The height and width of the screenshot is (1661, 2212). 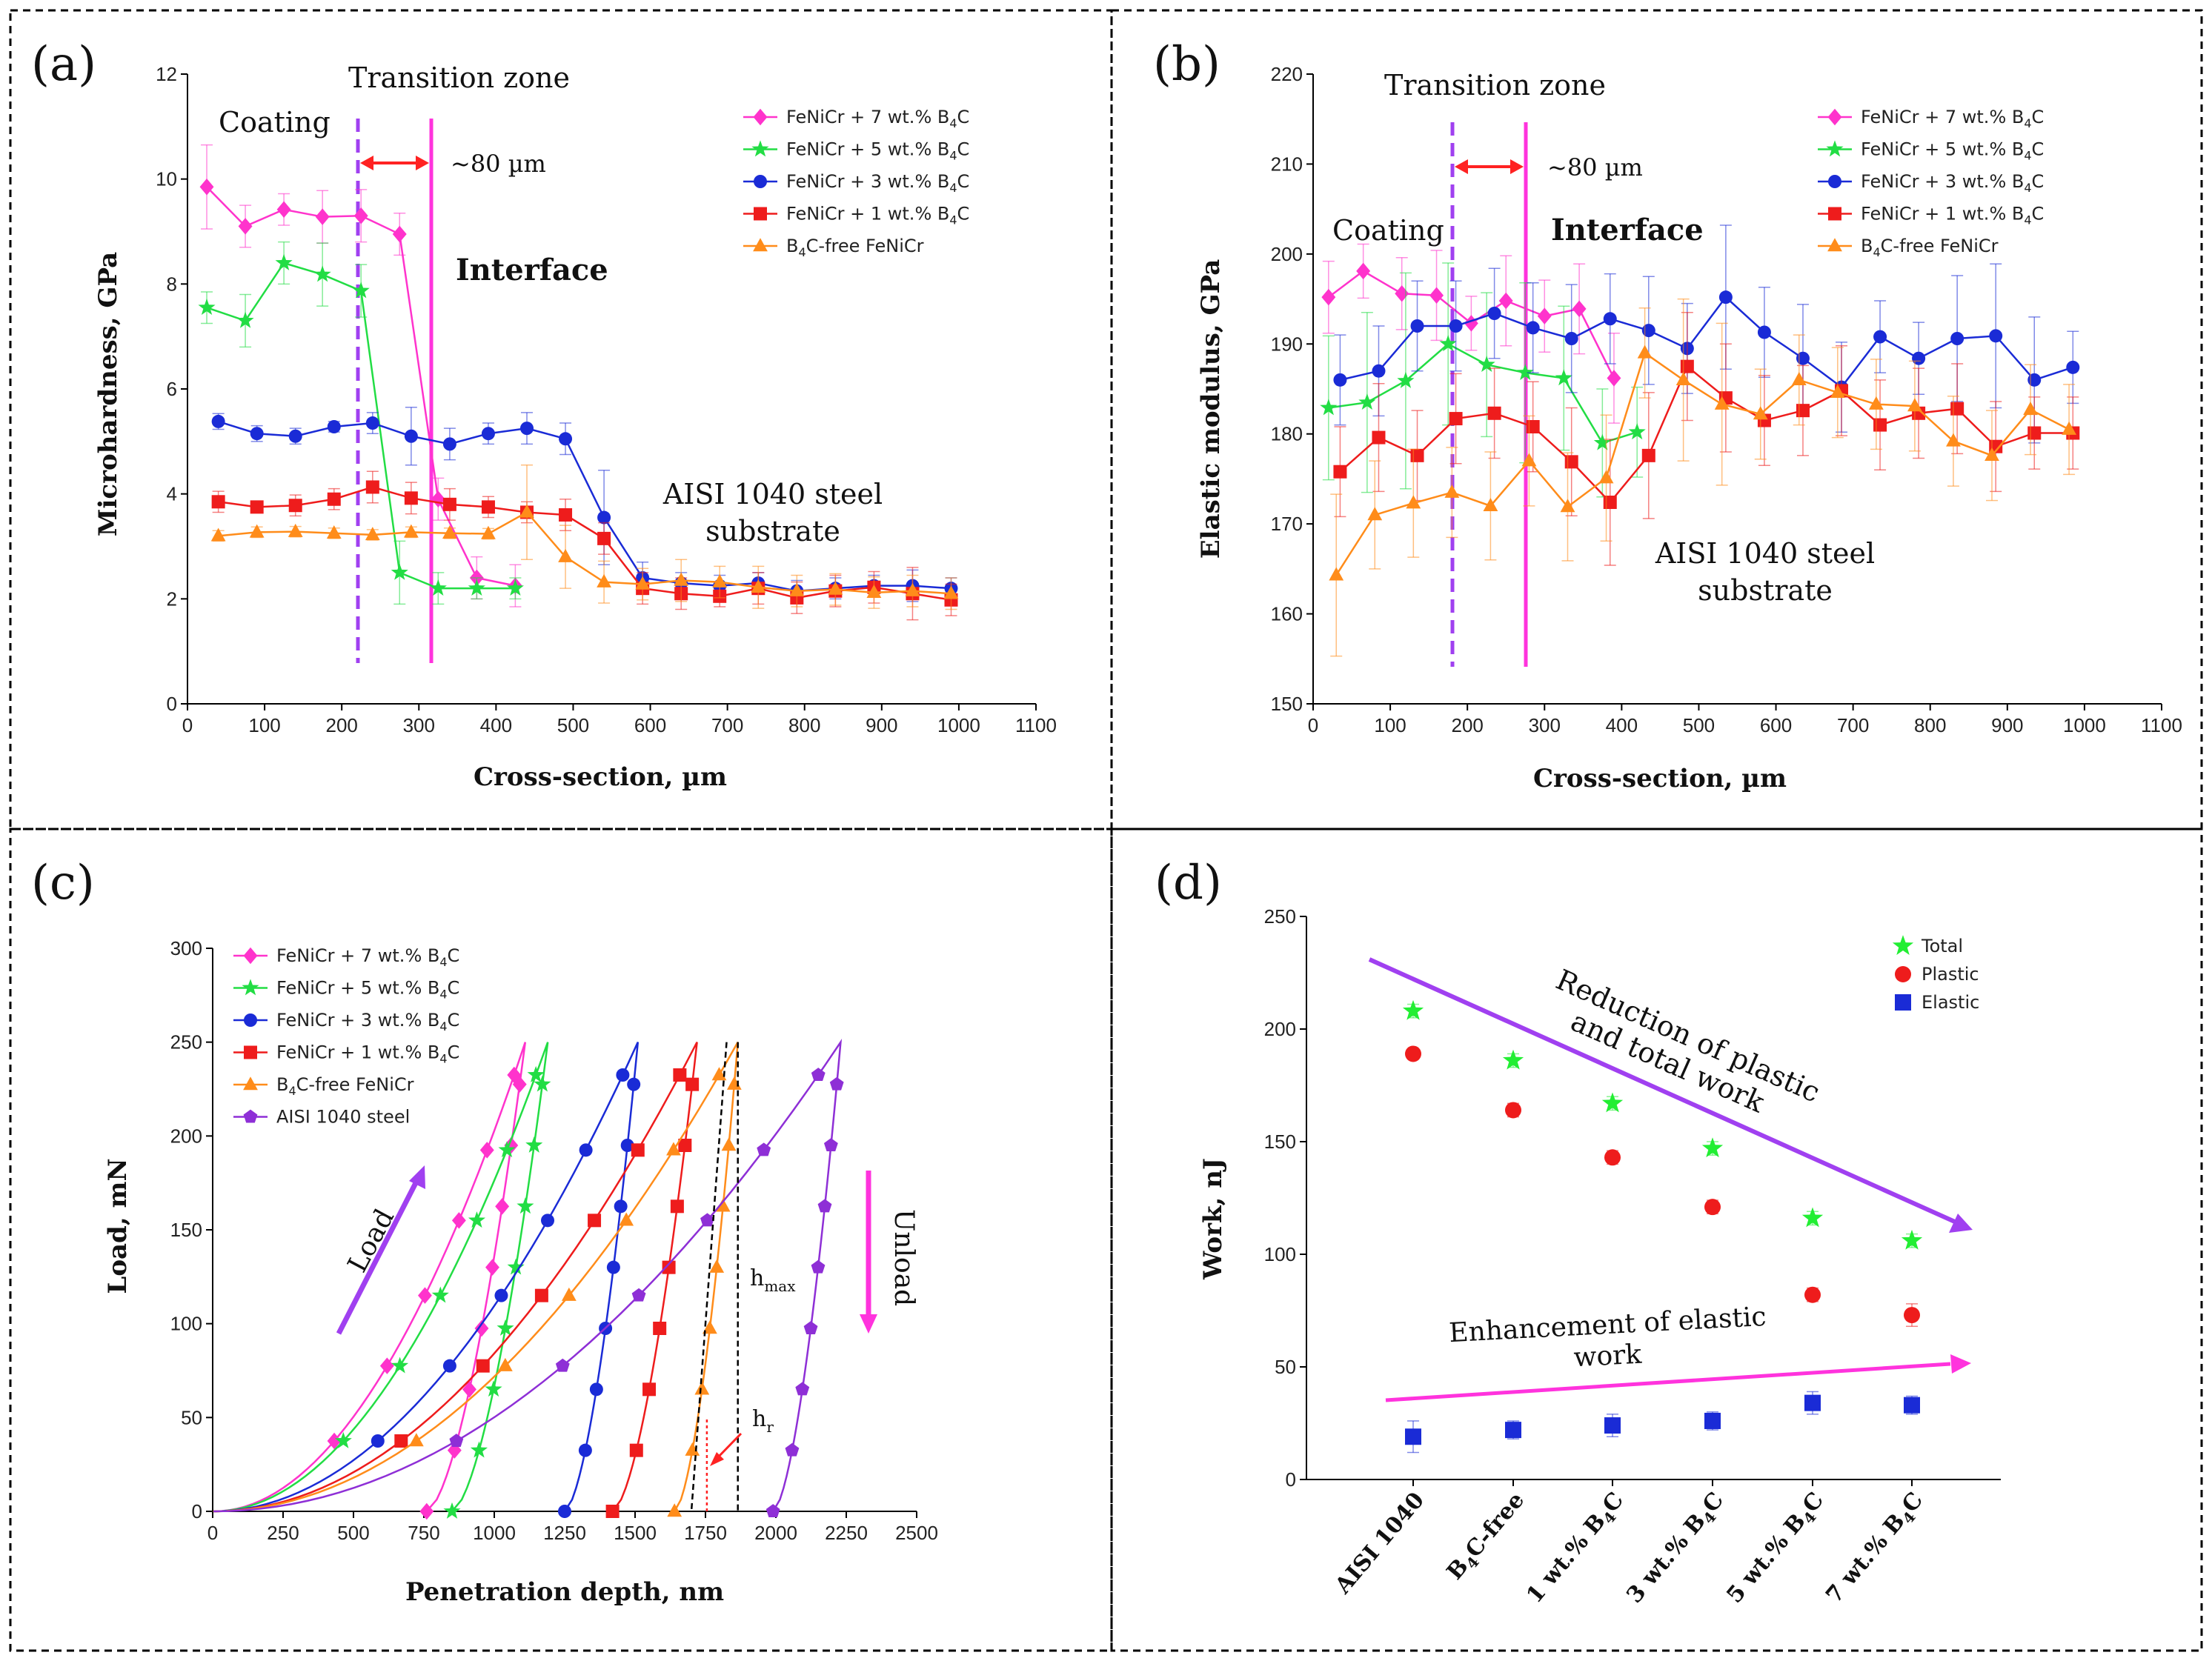 I want to click on panel-a-series, so click(x=579, y=382).